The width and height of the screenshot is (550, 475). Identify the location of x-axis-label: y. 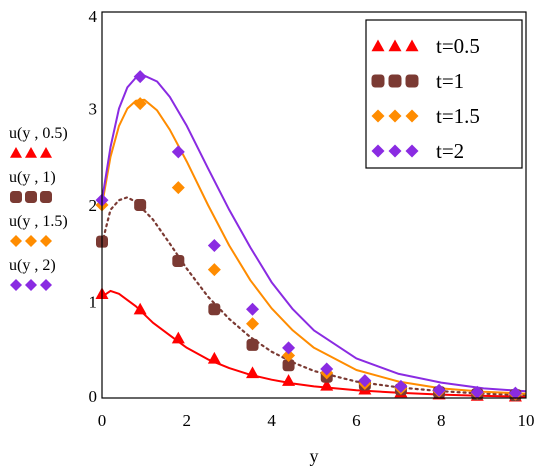
(314, 456).